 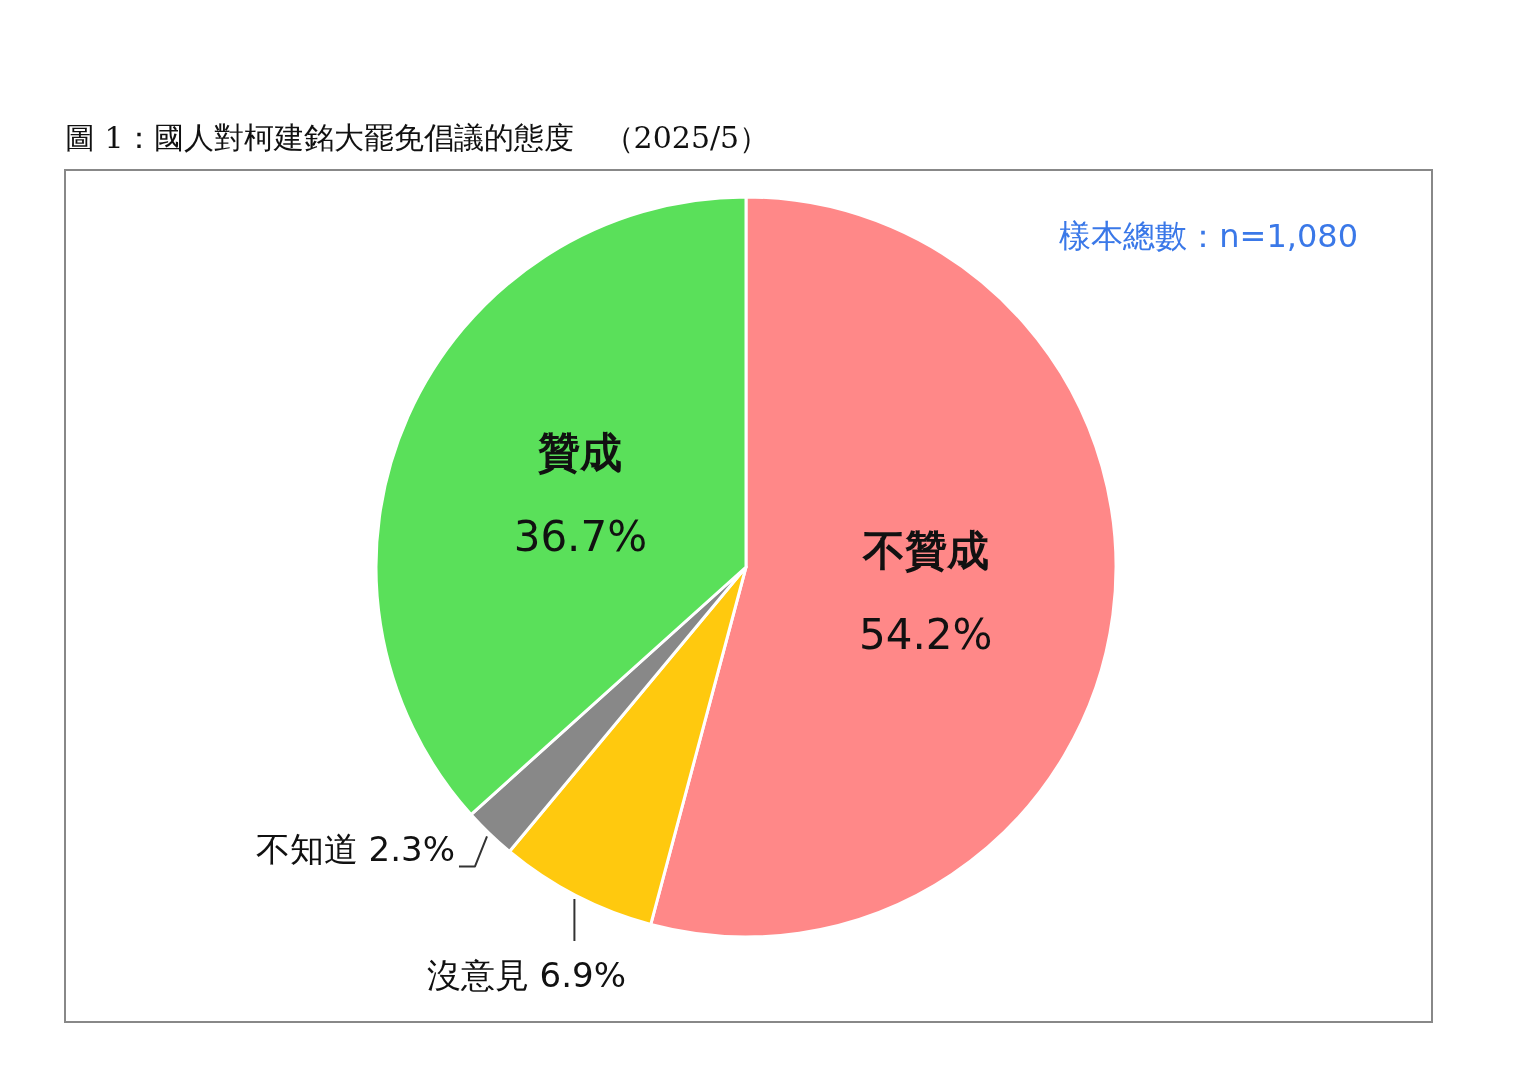 What do you see at coordinates (926, 634) in the screenshot?
I see `data-label: 54.2%` at bounding box center [926, 634].